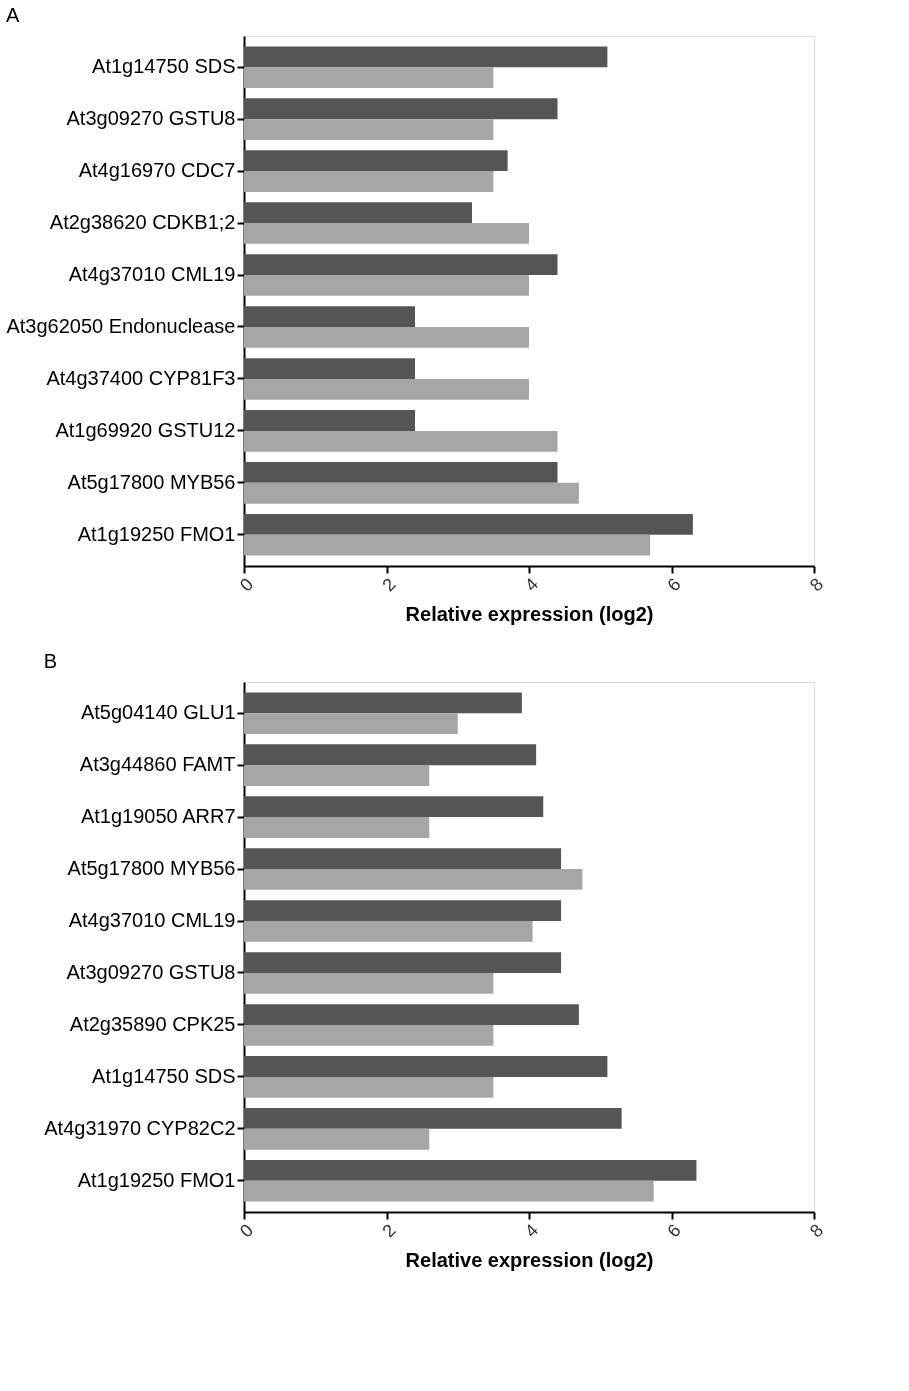 This screenshot has height=1391, width=909. Describe the element at coordinates (140, 1127) in the screenshot. I see `y-tick-label: At4g31970 CYP82C2` at that location.